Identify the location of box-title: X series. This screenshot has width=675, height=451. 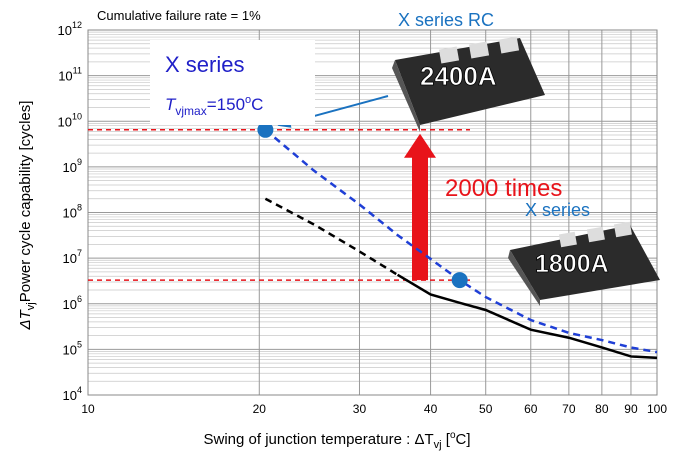
(204, 64).